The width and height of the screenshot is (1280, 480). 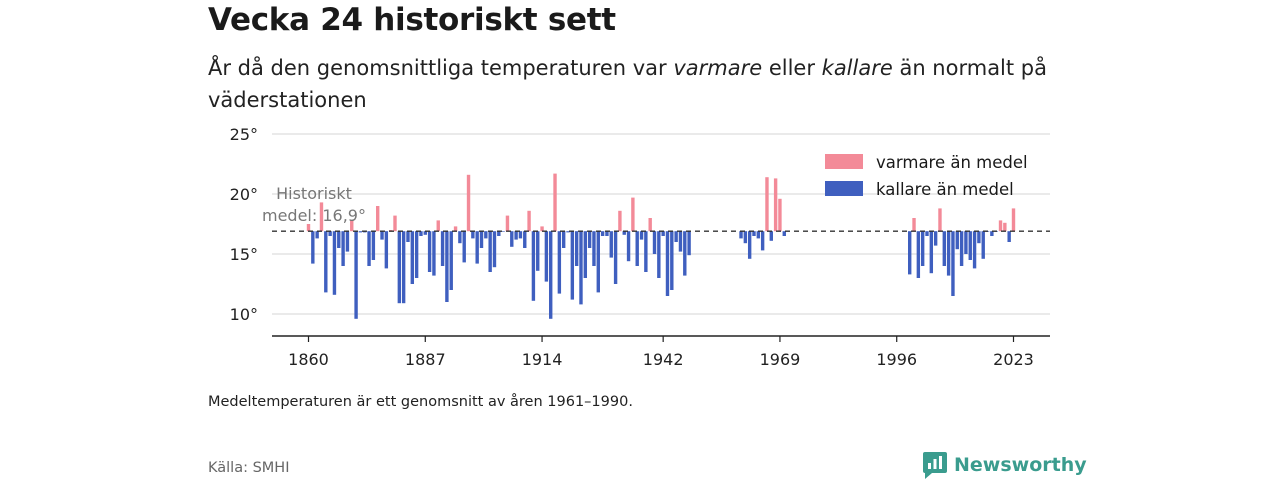 What do you see at coordinates (667, 263) in the screenshot?
I see `bar-1943` at bounding box center [667, 263].